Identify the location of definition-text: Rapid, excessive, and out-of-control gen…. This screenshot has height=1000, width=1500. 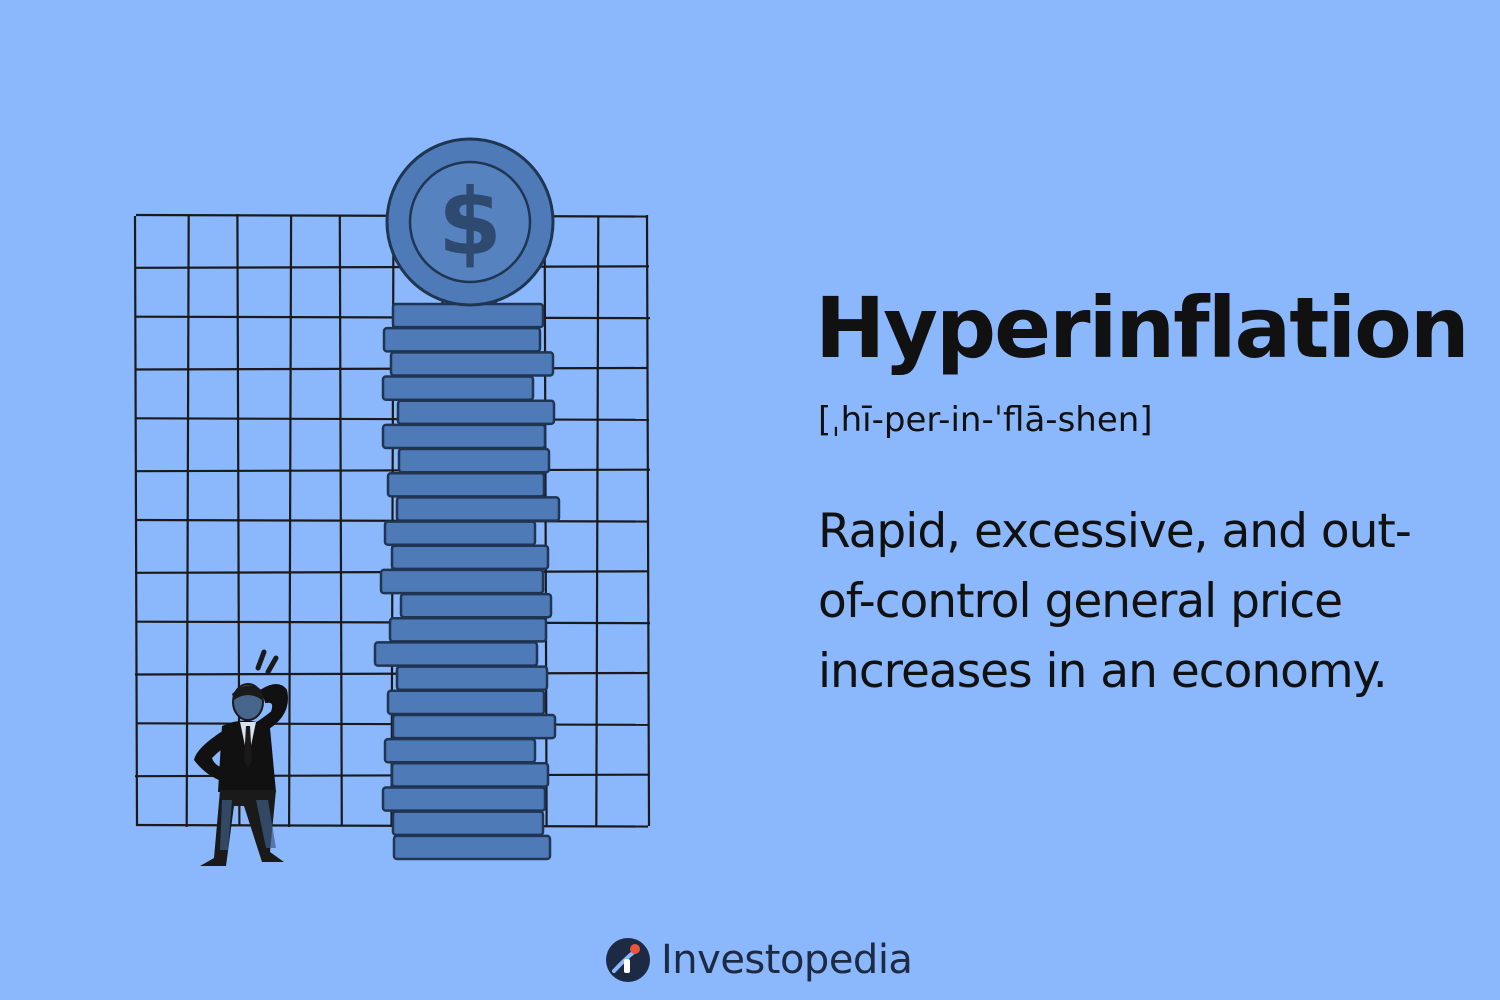
(1115, 601).